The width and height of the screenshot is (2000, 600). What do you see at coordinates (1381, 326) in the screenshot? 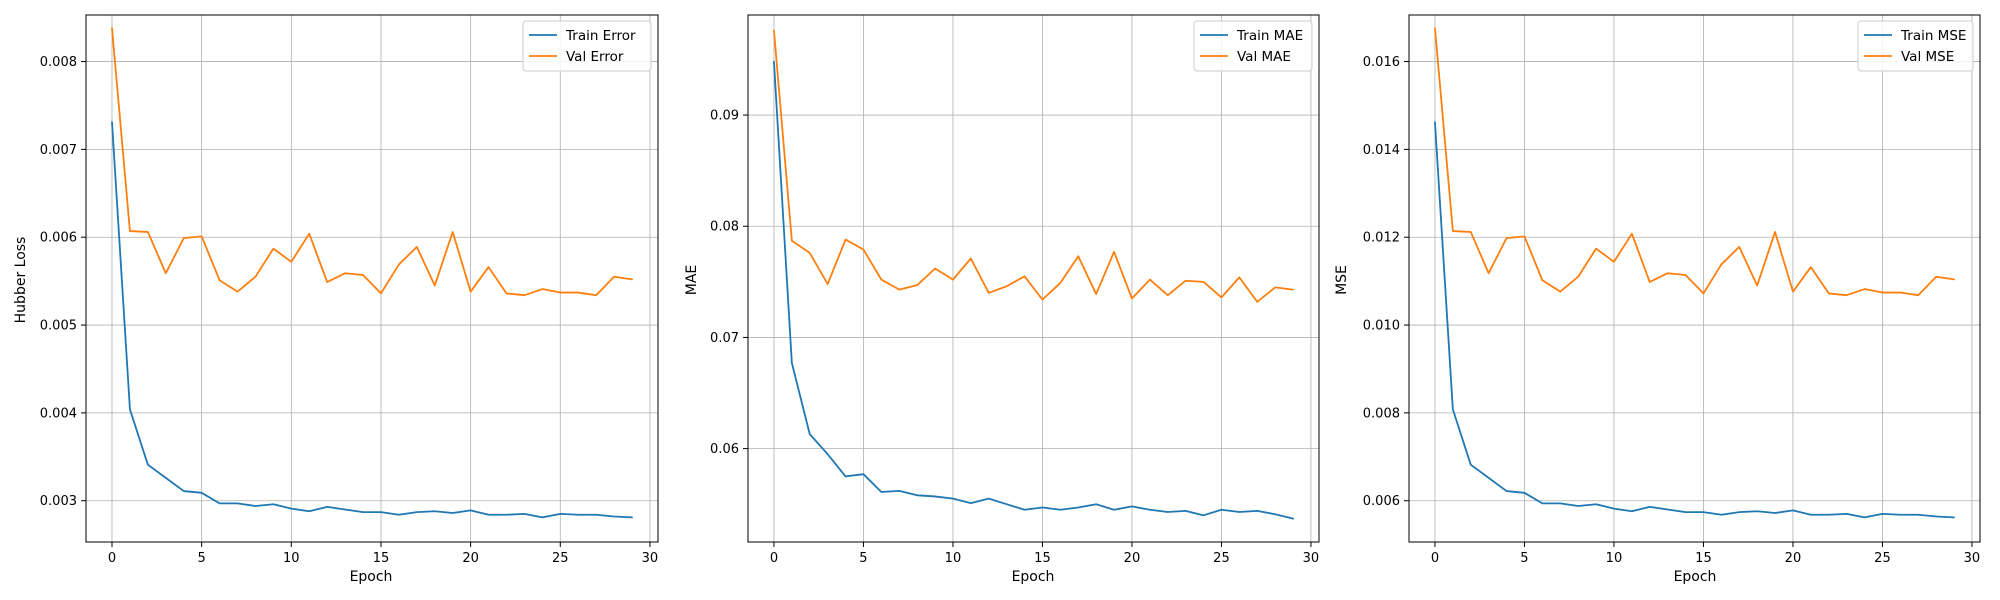
I see `panel-2-ytick-label-2: 0.010` at bounding box center [1381, 326].